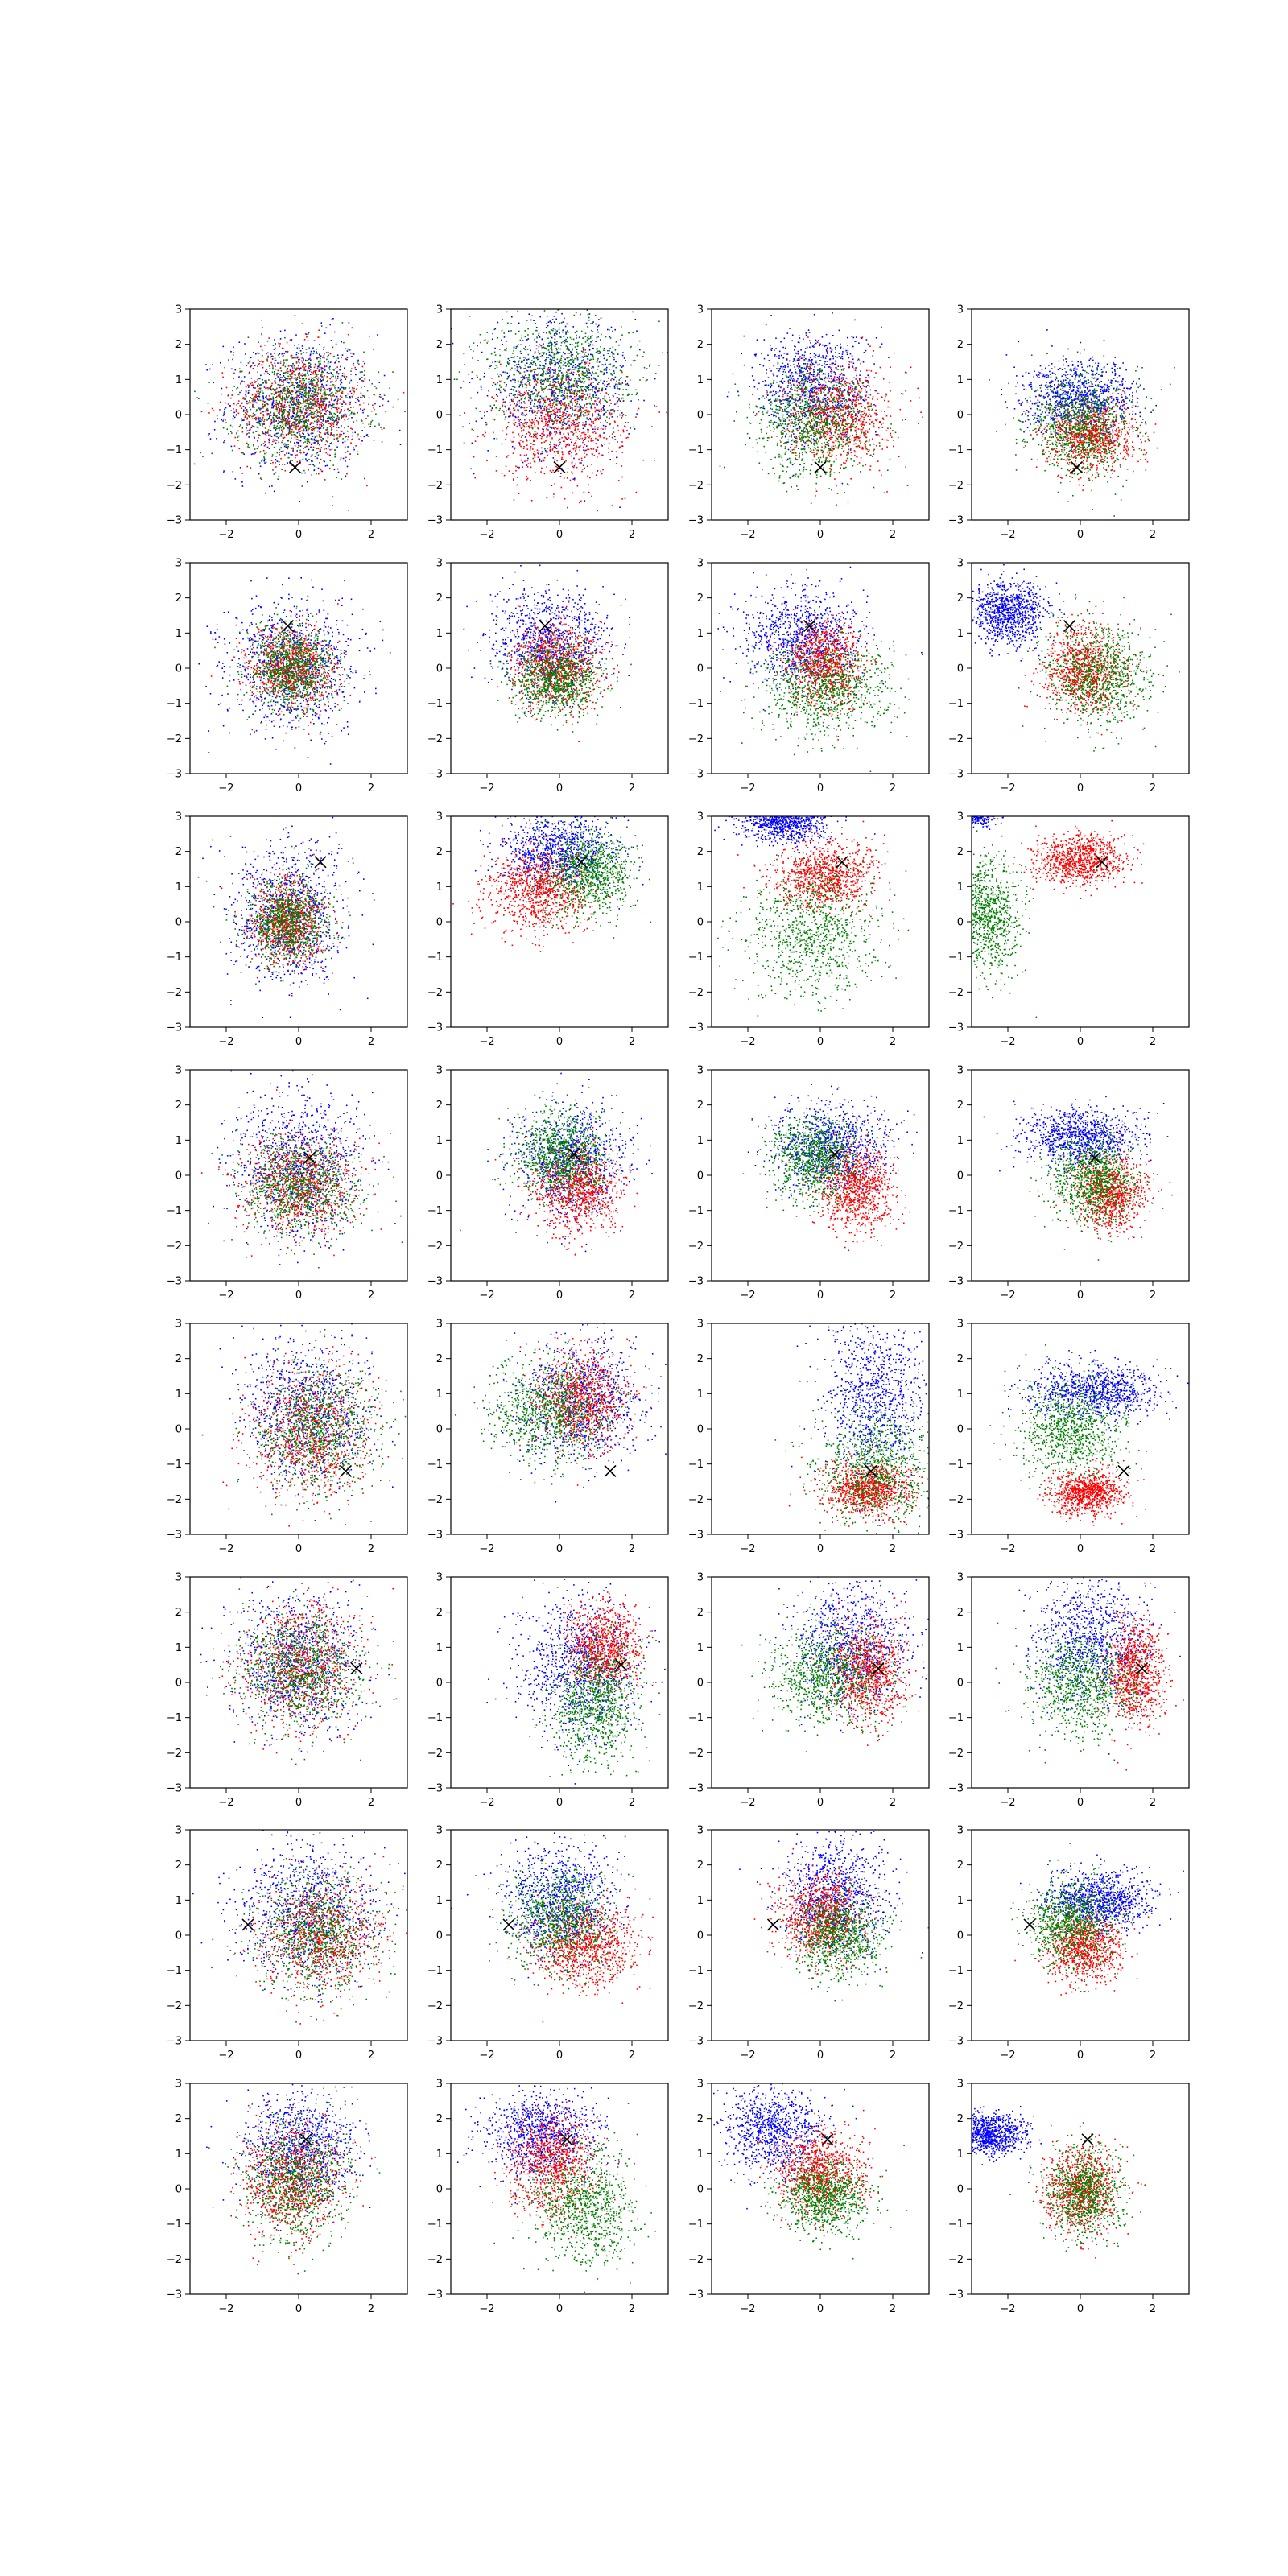  I want to click on y-tick-label: 2, so click(178, 345).